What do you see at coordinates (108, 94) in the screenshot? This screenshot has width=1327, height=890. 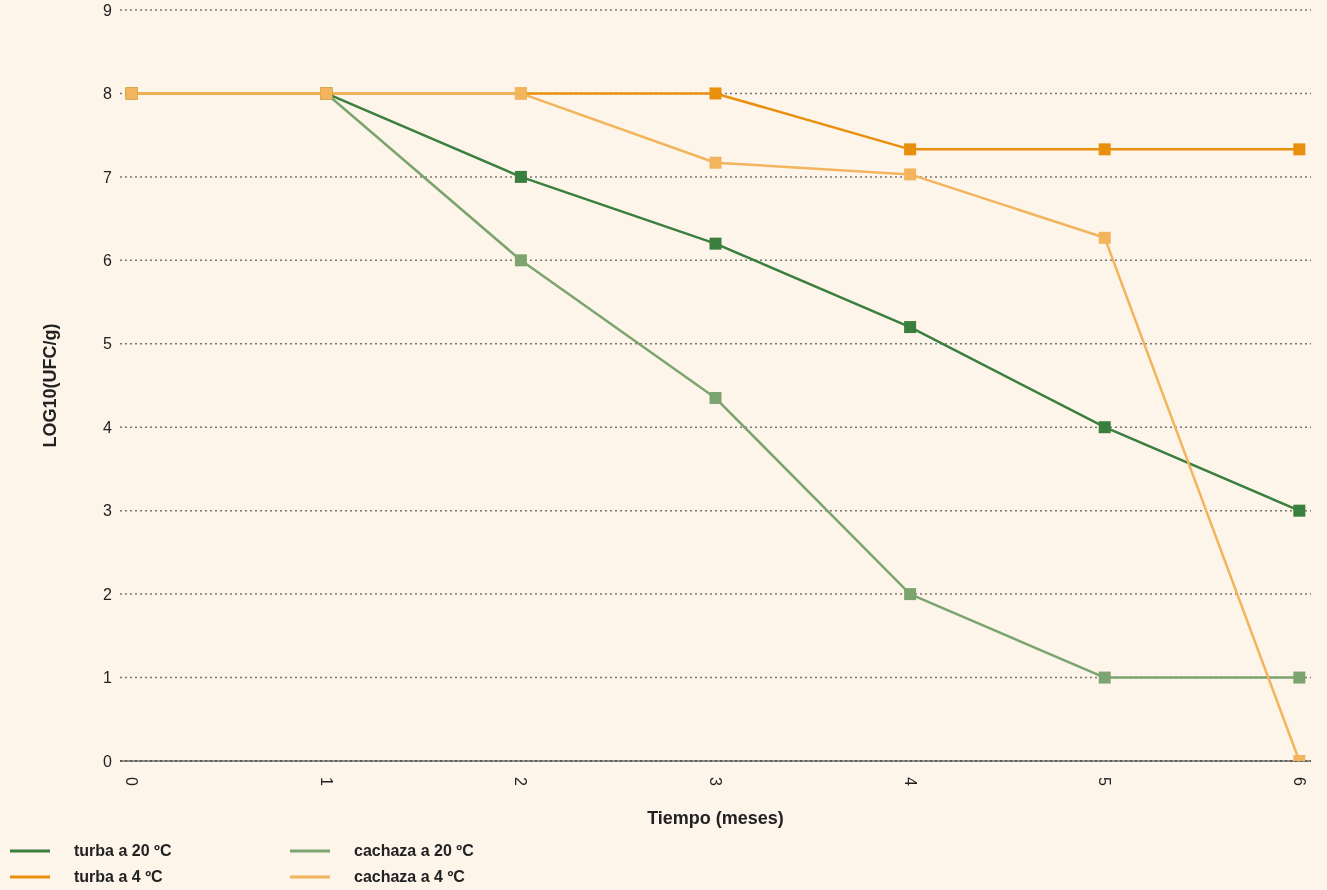 I see `y-tick-label: 8` at bounding box center [108, 94].